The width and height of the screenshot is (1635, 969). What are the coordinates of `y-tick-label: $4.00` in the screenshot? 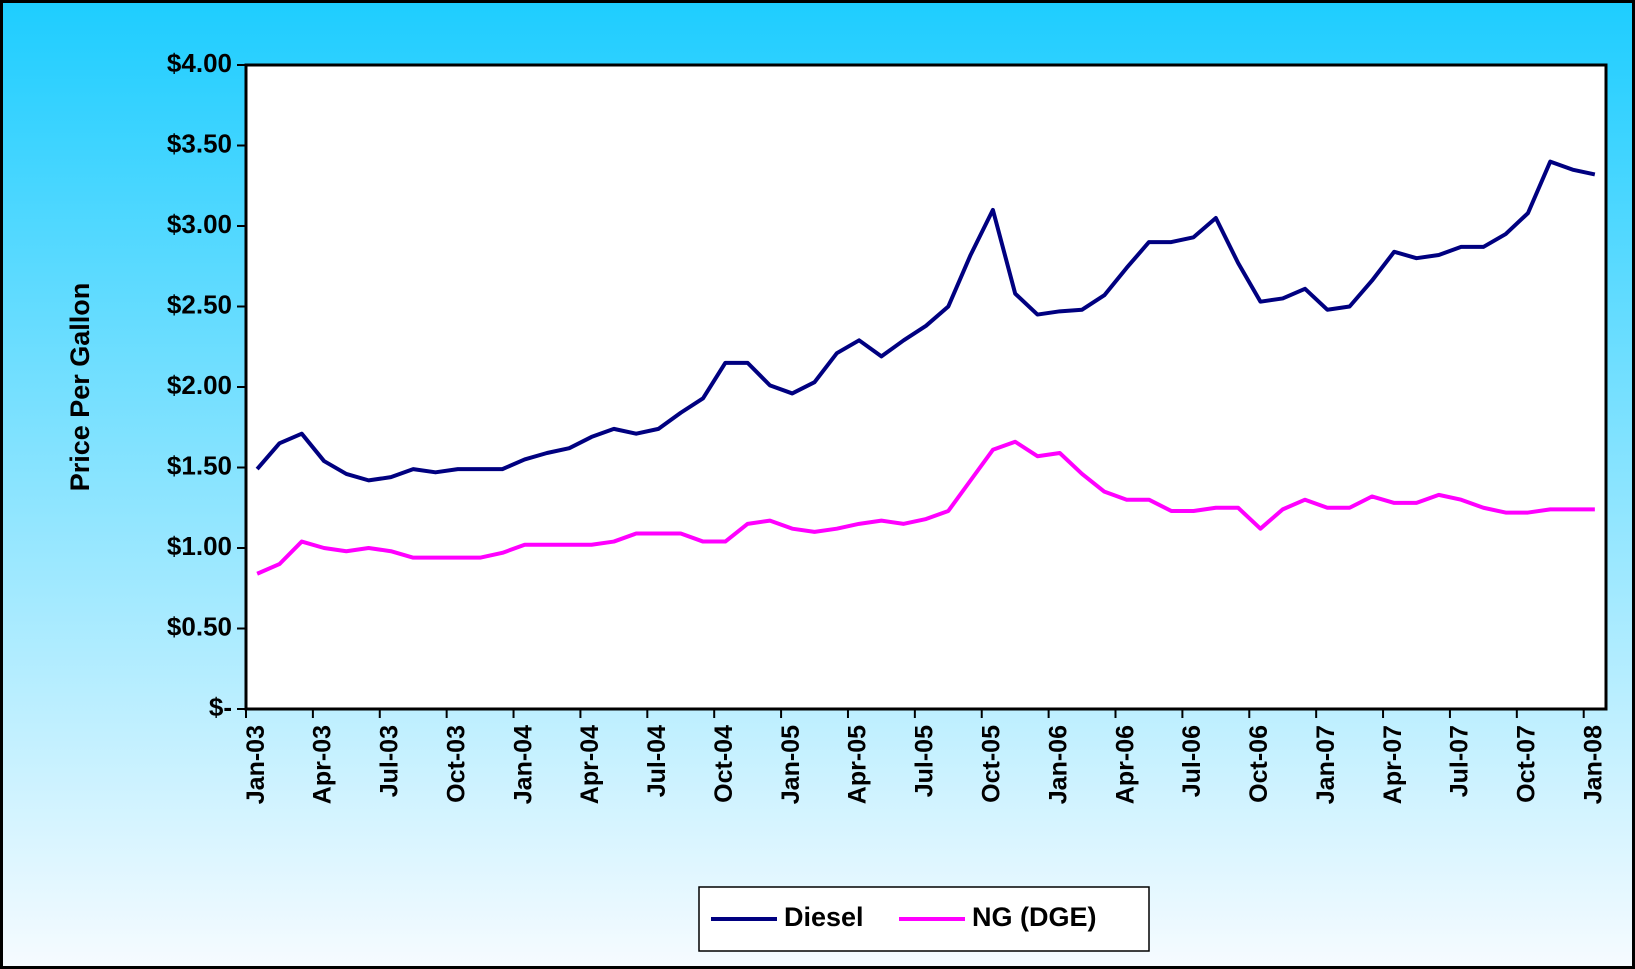 It's located at (199, 63).